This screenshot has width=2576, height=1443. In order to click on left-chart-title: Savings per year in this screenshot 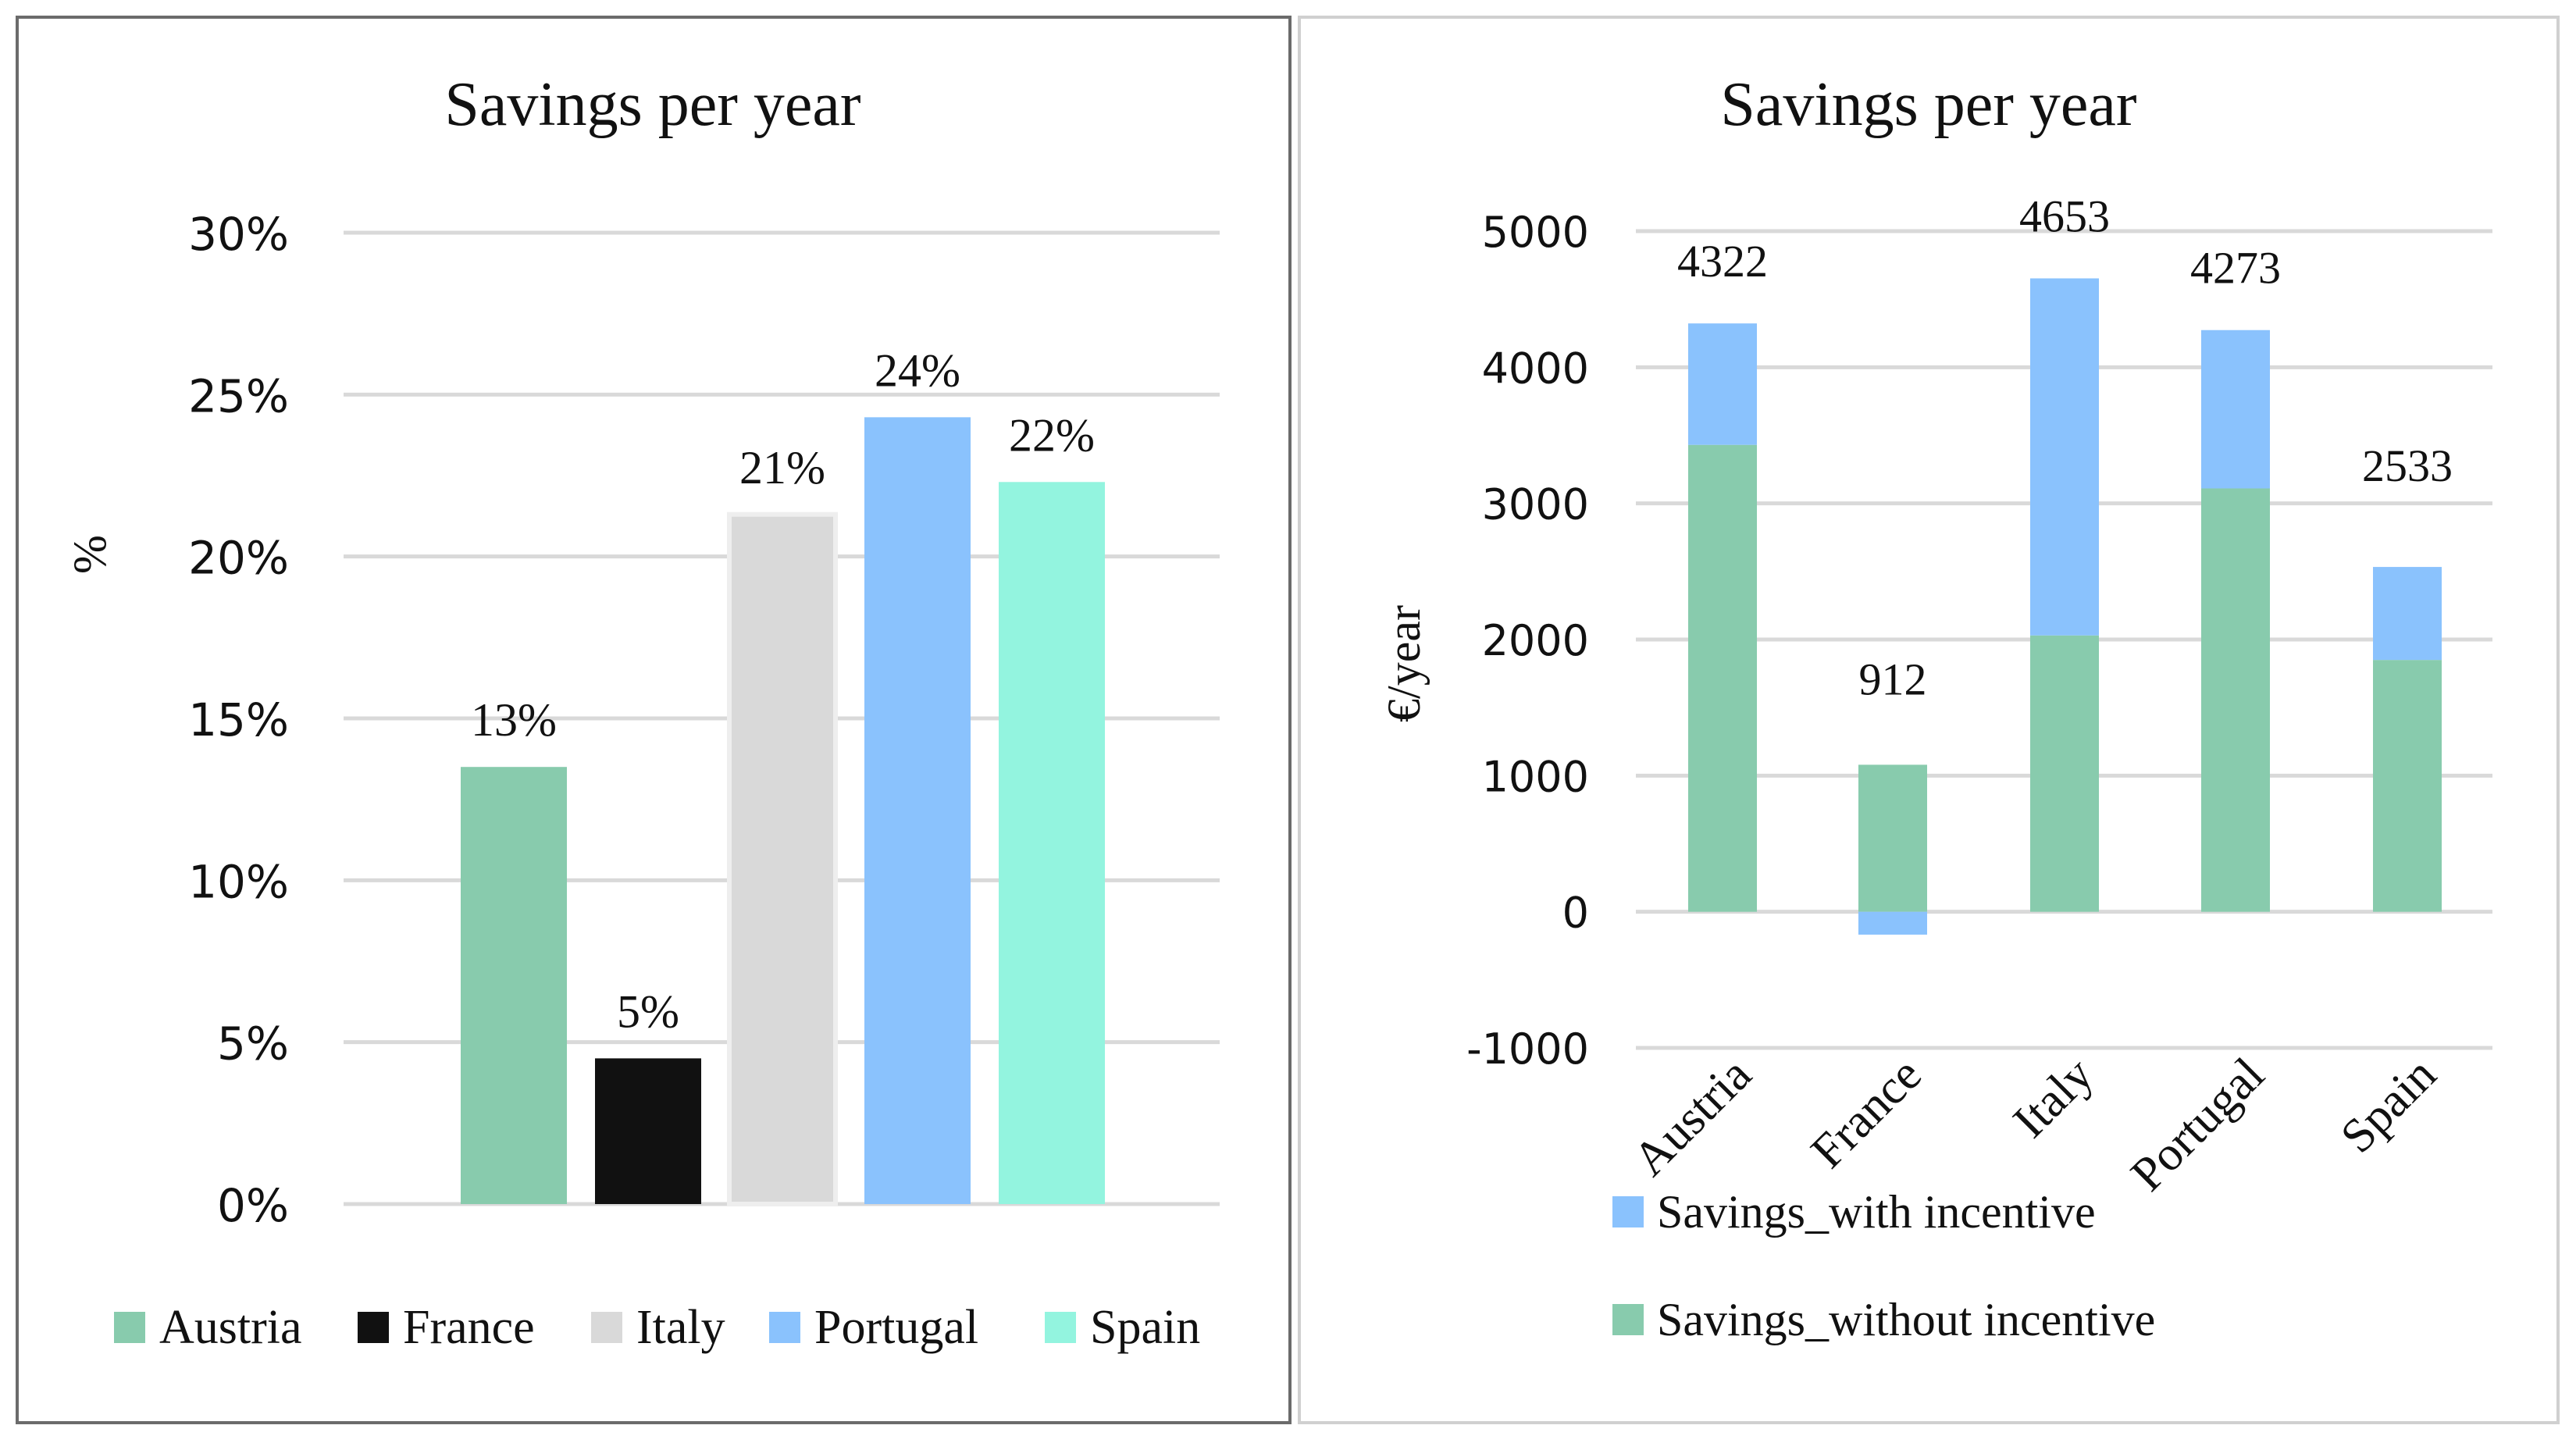, I will do `click(652, 105)`.